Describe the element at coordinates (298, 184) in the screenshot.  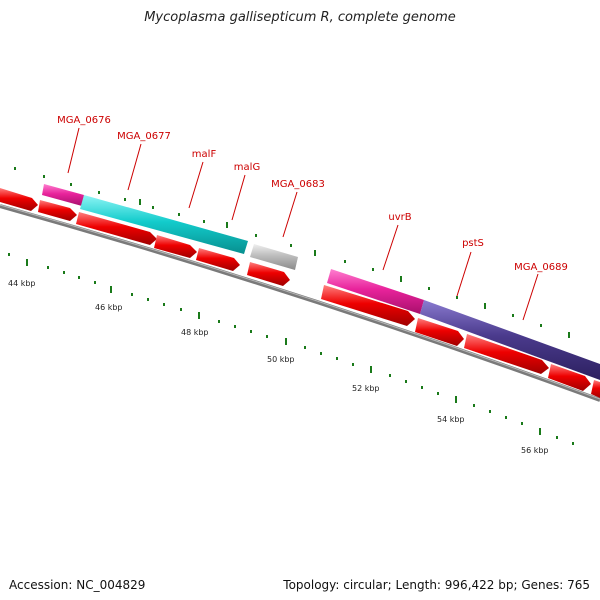
I see `gene-label-mga-0683: MGA_0683` at that location.